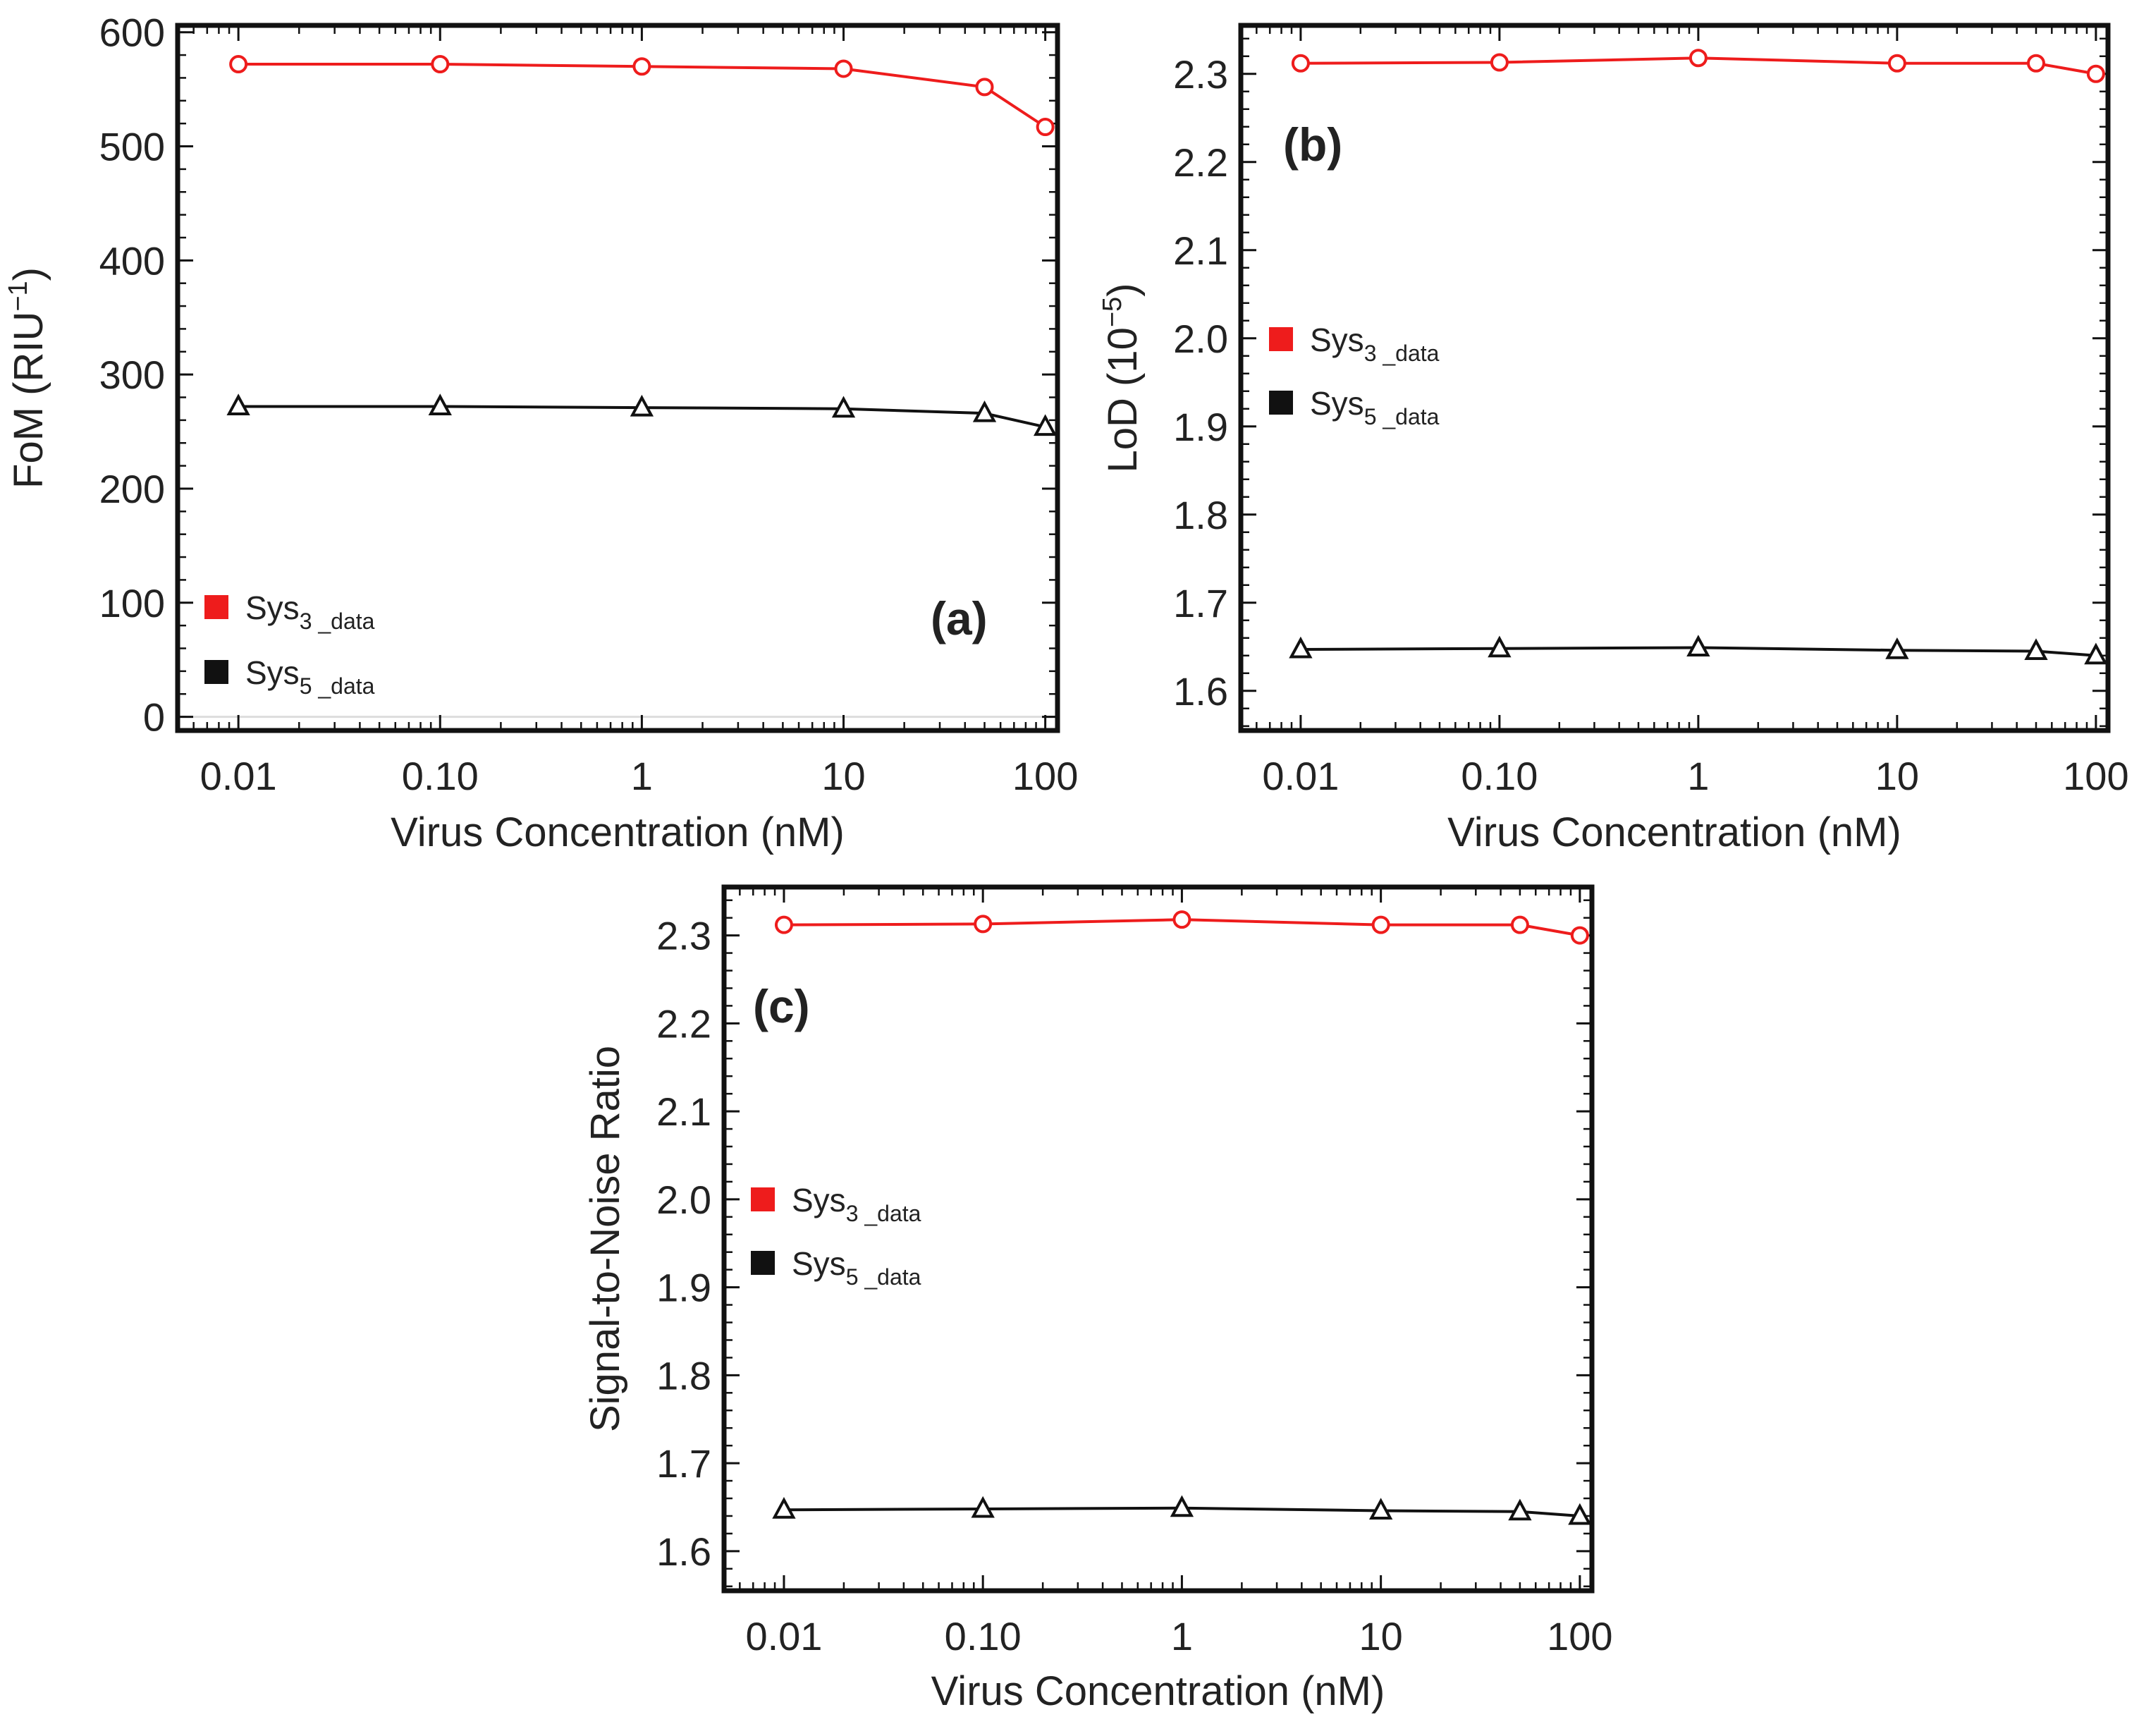  I want to click on y-tick-label: 500, so click(132, 147).